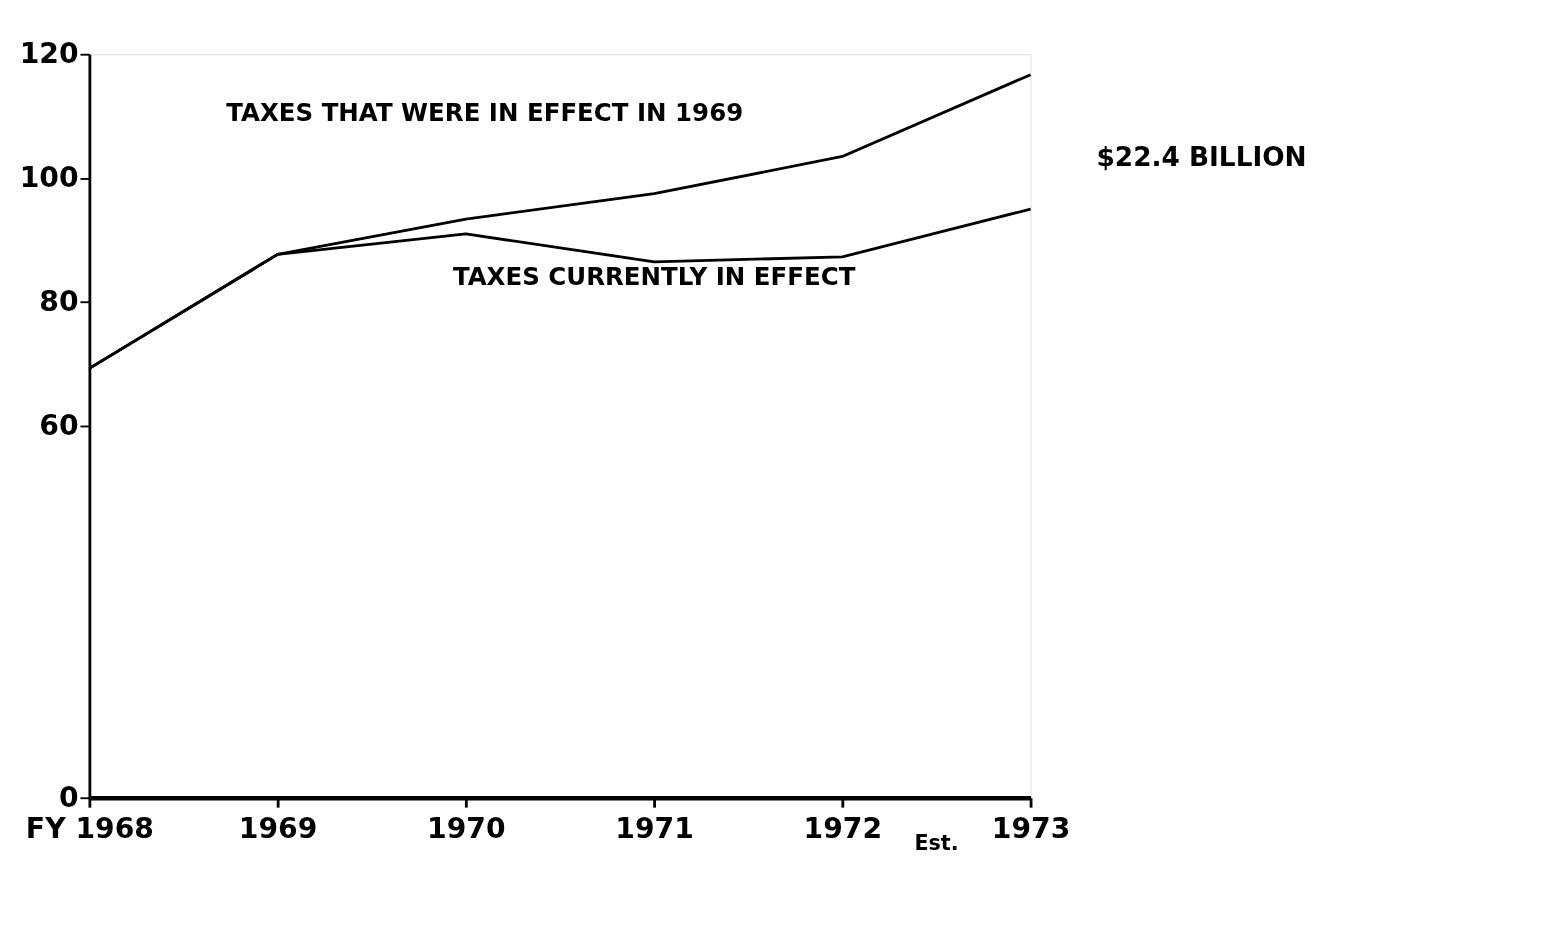 This screenshot has width=1552, height=943. What do you see at coordinates (68, 797) in the screenshot?
I see `y-tick-label: 0` at bounding box center [68, 797].